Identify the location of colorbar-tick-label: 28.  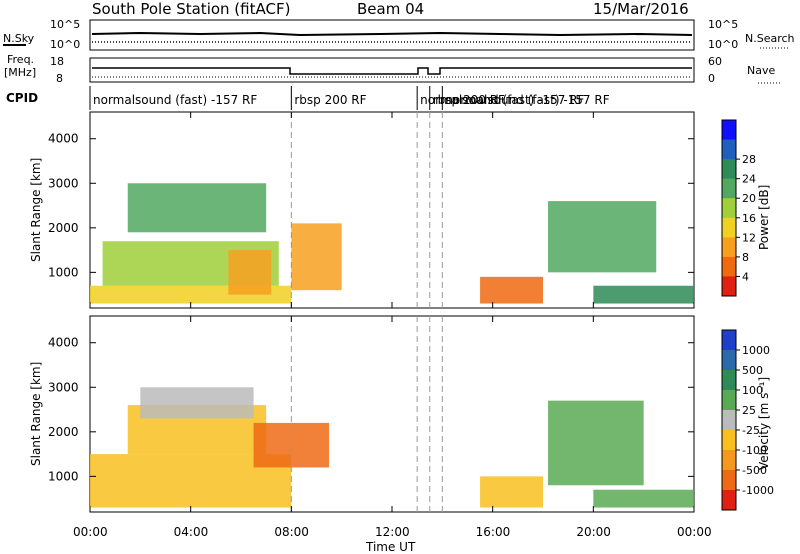
(749, 159).